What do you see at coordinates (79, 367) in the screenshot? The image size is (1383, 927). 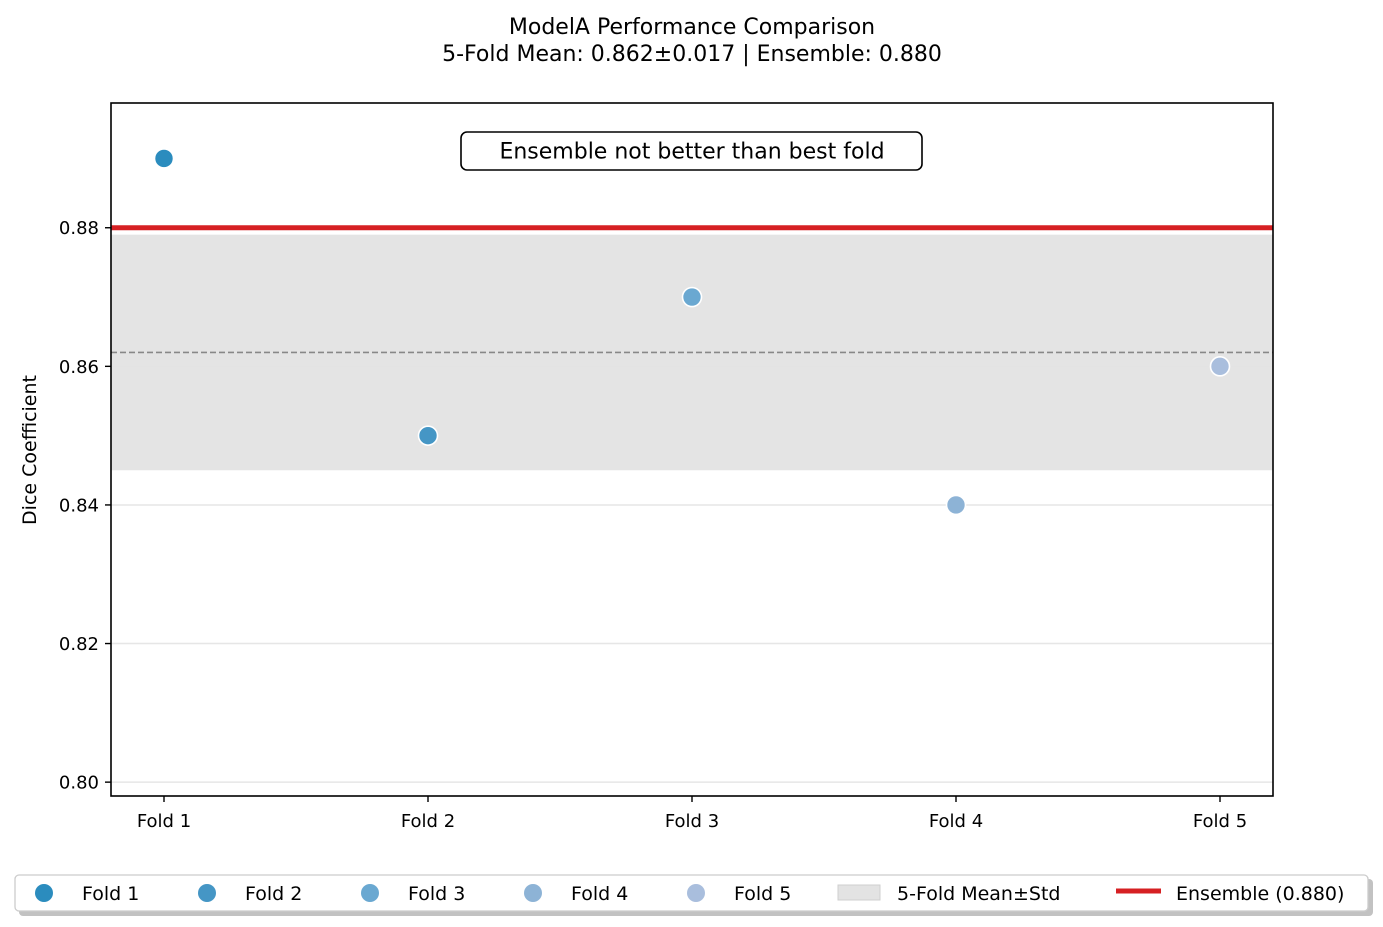 I see `y-tick-label: 0.86` at bounding box center [79, 367].